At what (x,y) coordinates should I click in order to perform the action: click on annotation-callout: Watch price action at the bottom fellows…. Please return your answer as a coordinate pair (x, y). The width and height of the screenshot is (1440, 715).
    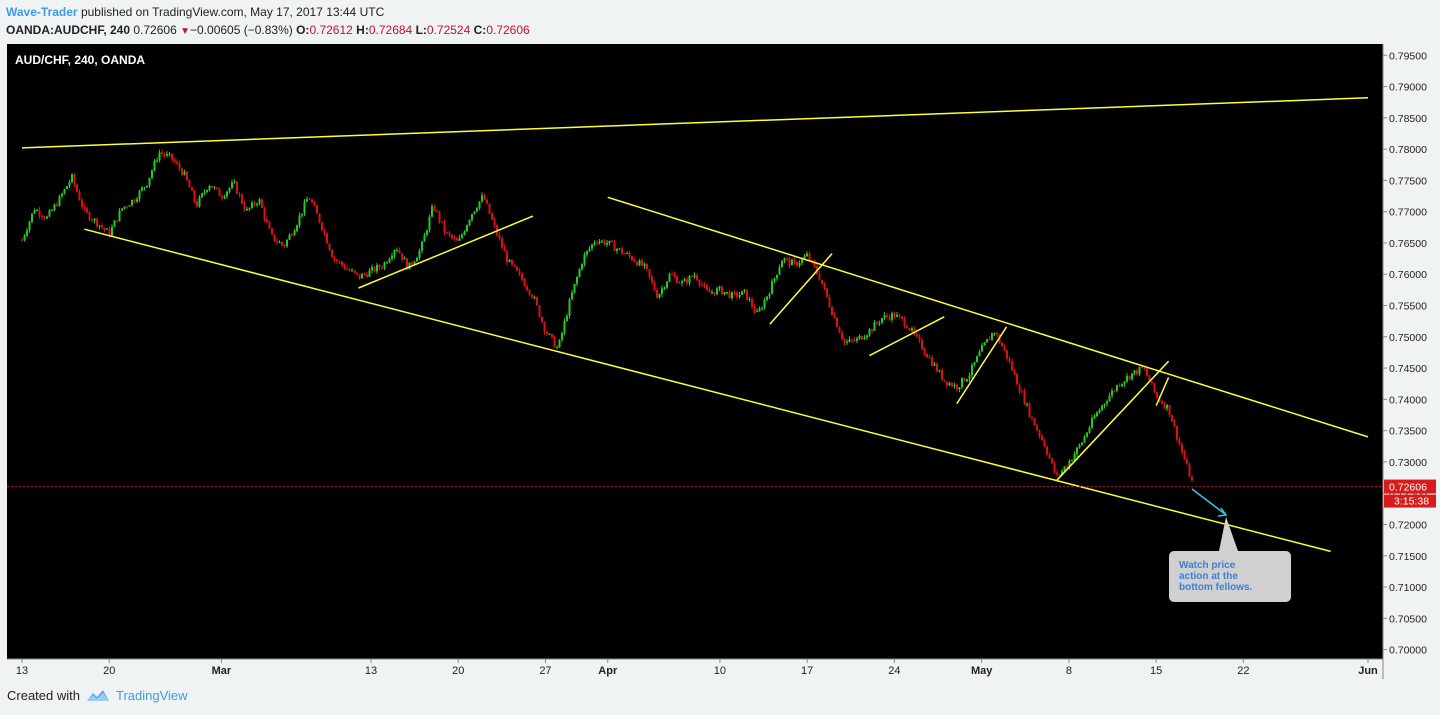
    Looking at the image, I should click on (1230, 576).